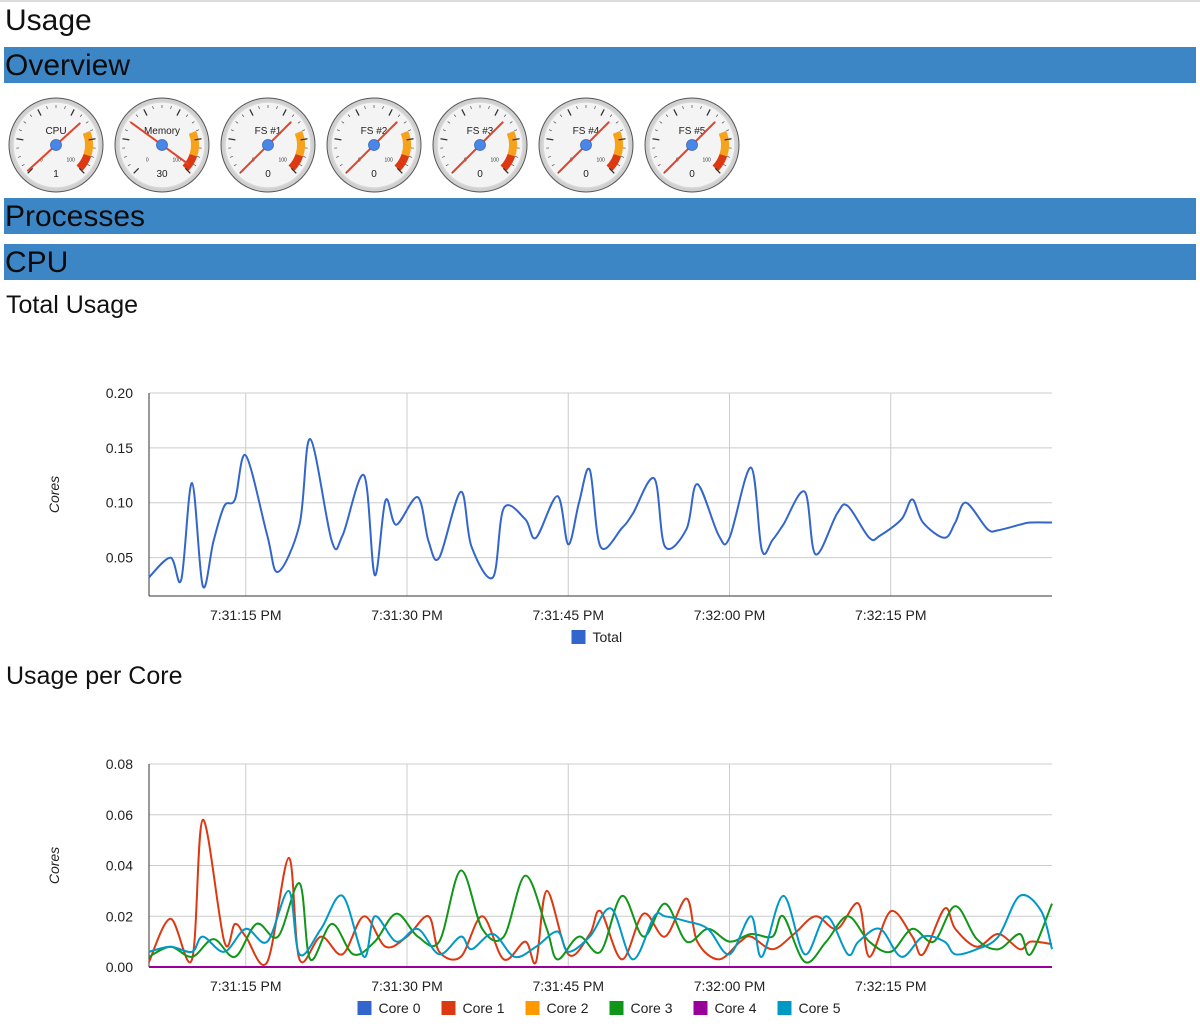 Image resolution: width=1200 pixels, height=1029 pixels. Describe the element at coordinates (162, 145) in the screenshot. I see `gauge-hub` at that location.